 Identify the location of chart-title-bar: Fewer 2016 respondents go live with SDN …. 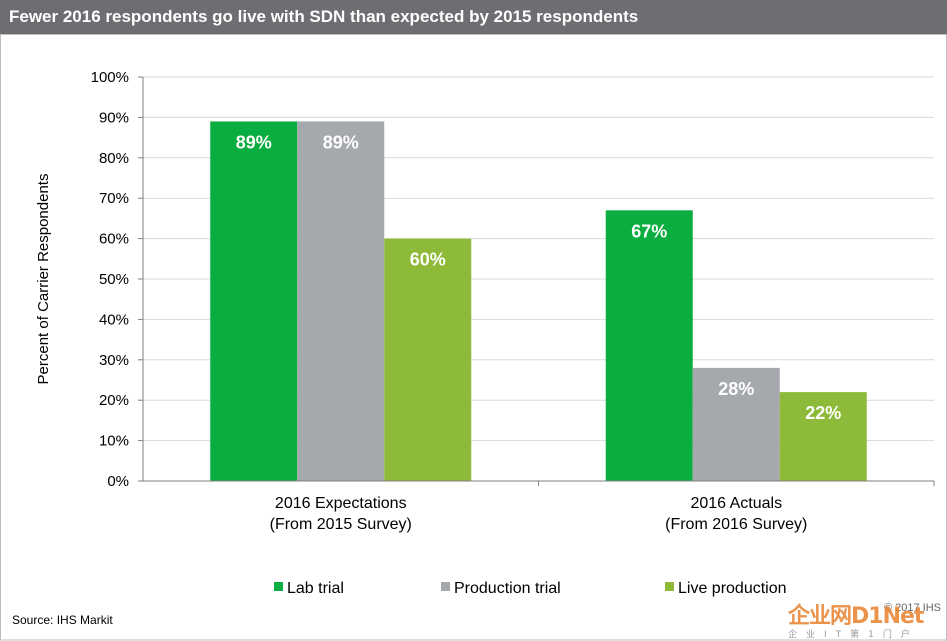
(473, 17).